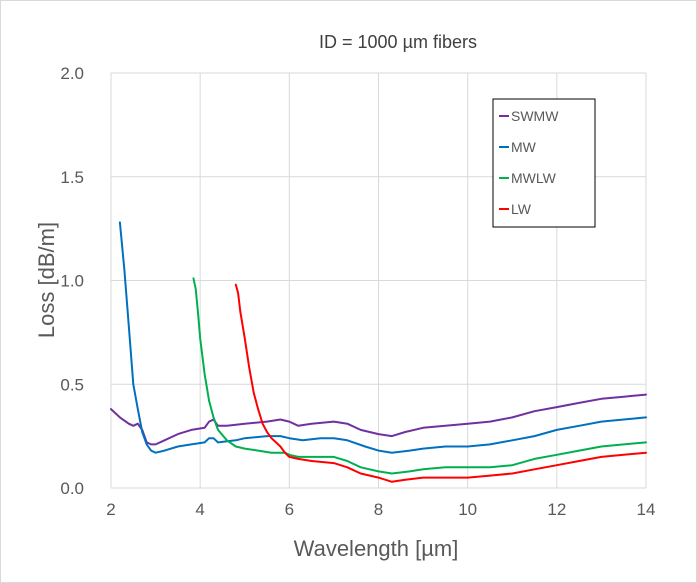  I want to click on x-tick-label: 12, so click(556, 509).